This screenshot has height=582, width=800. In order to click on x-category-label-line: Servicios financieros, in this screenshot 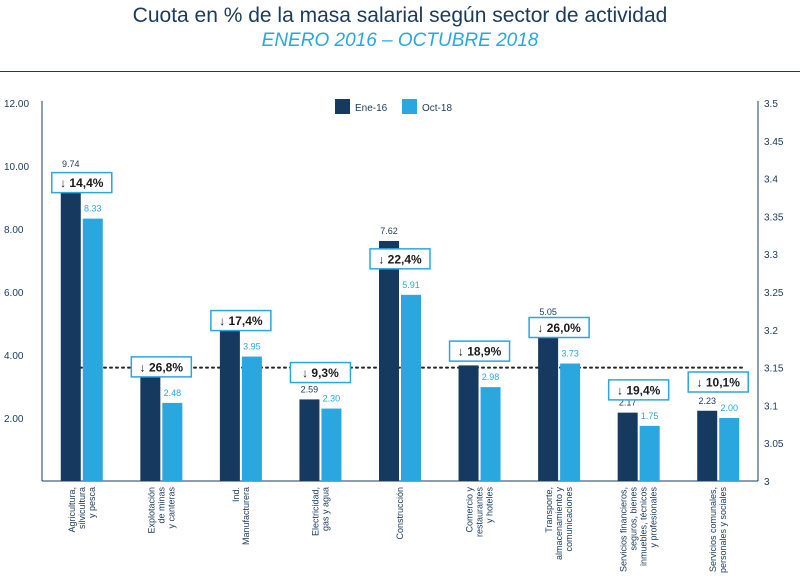, I will do `click(624, 529)`.